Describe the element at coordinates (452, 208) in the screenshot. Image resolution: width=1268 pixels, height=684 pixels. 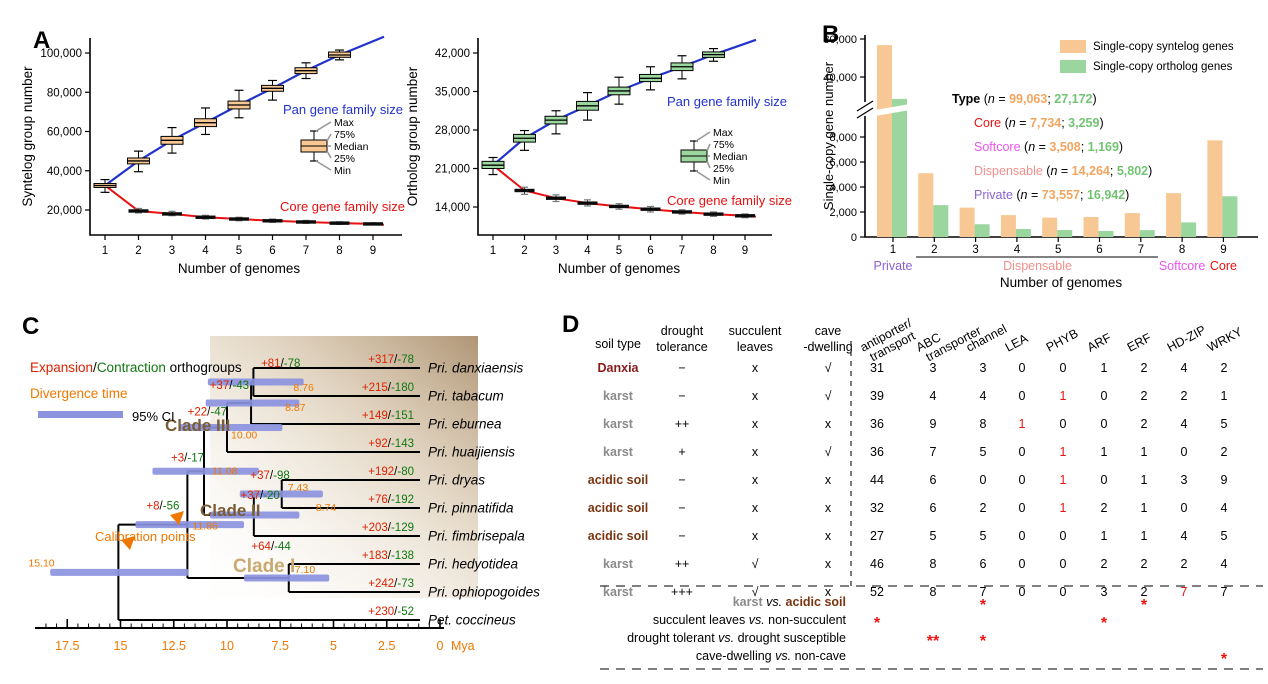
I see `y-tick-label: 14,000` at that location.